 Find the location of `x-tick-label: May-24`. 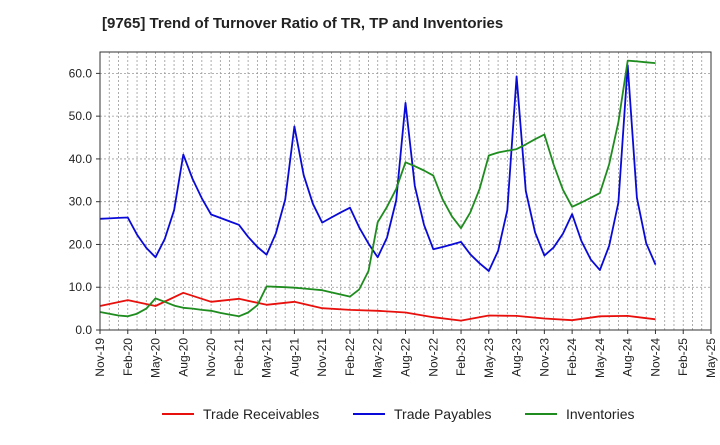

x-tick-label: May-24 is located at coordinates (600, 358).